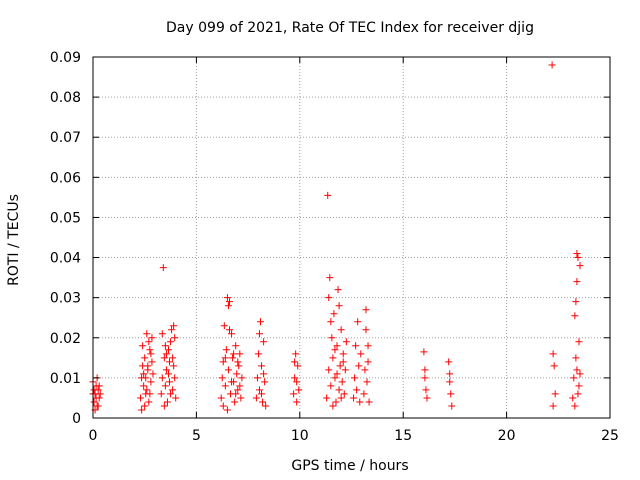 The width and height of the screenshot is (640, 480). Describe the element at coordinates (507, 436) in the screenshot. I see `x-tick-label: 20` at that location.